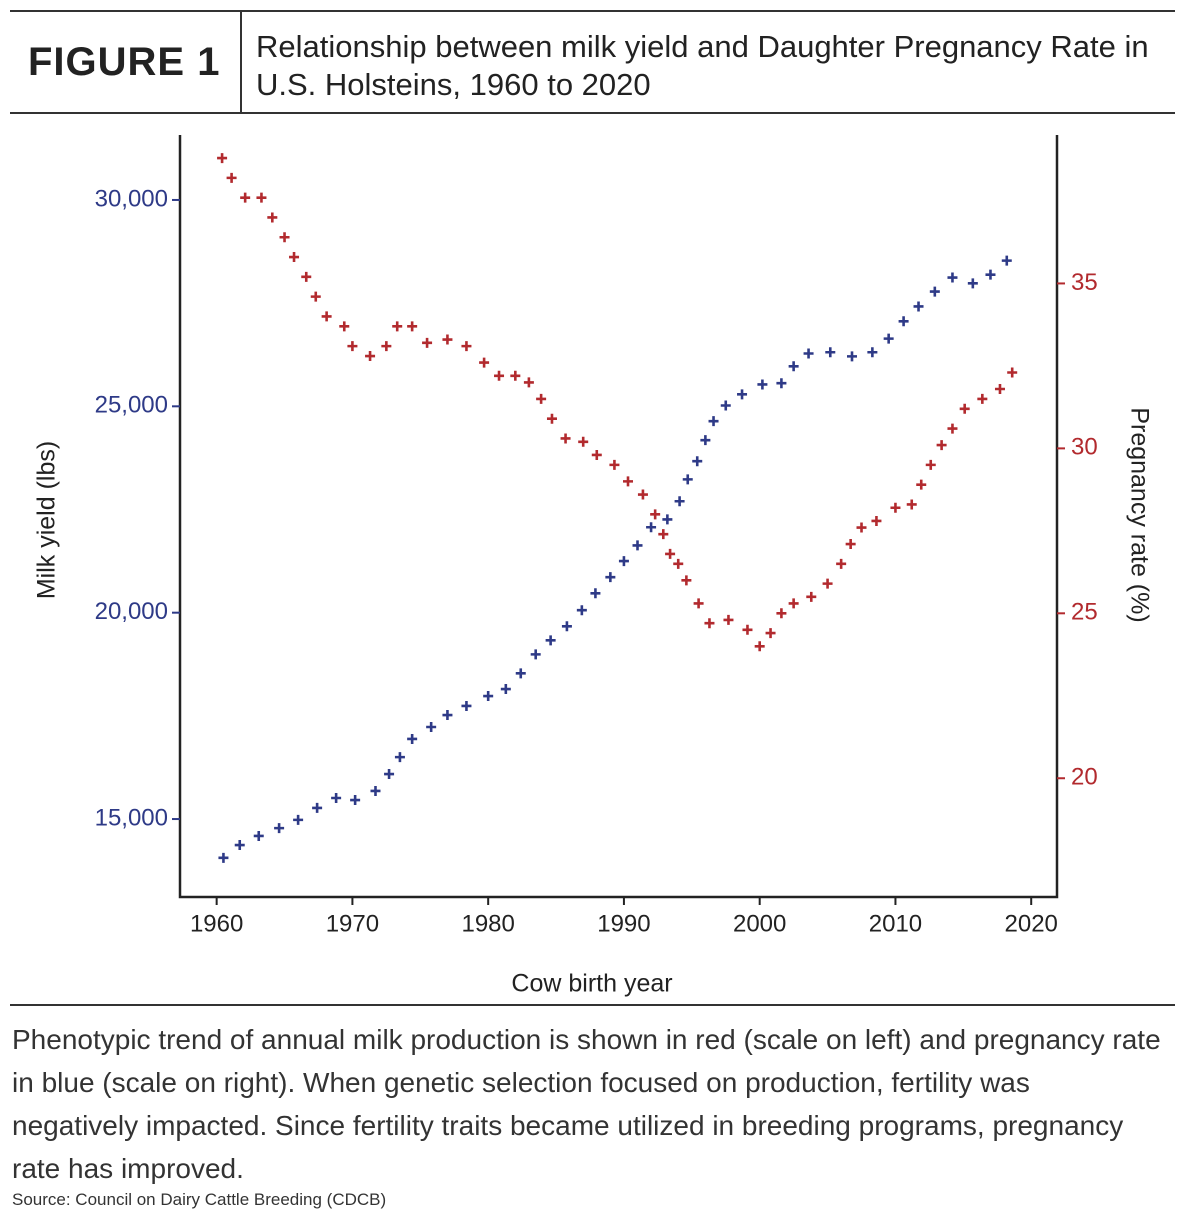  What do you see at coordinates (487, 923) in the screenshot?
I see `x-tick-label: 1980` at bounding box center [487, 923].